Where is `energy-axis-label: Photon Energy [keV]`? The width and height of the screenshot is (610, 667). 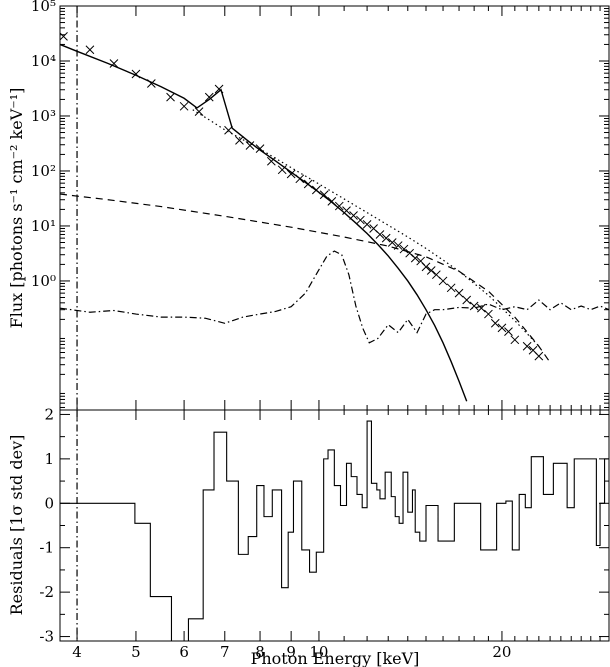 energy-axis-label: Photon Energy [keV] is located at coordinates (335, 658).